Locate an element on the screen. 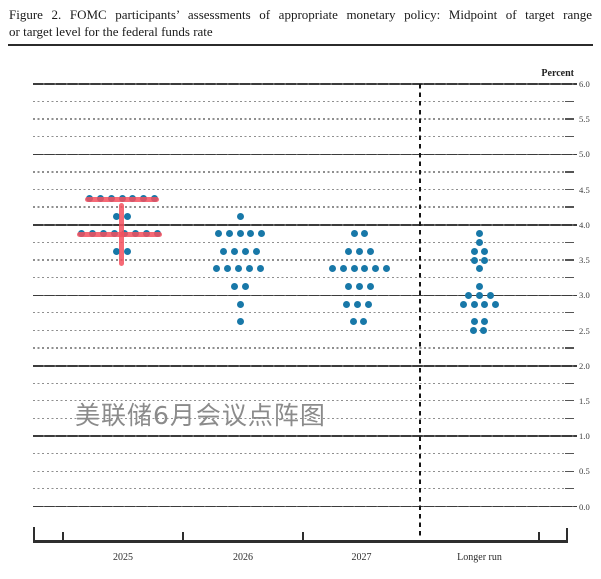  y-tick-label: 1.0 is located at coordinates (584, 436).